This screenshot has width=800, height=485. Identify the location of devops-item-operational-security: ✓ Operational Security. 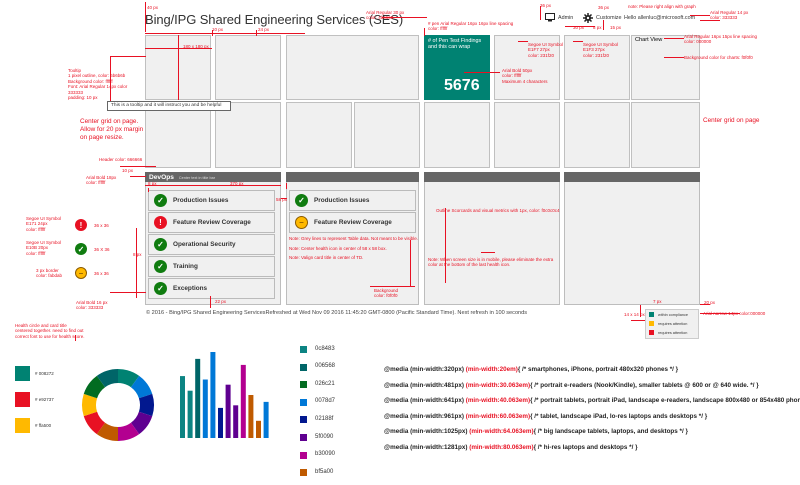
(211, 244).